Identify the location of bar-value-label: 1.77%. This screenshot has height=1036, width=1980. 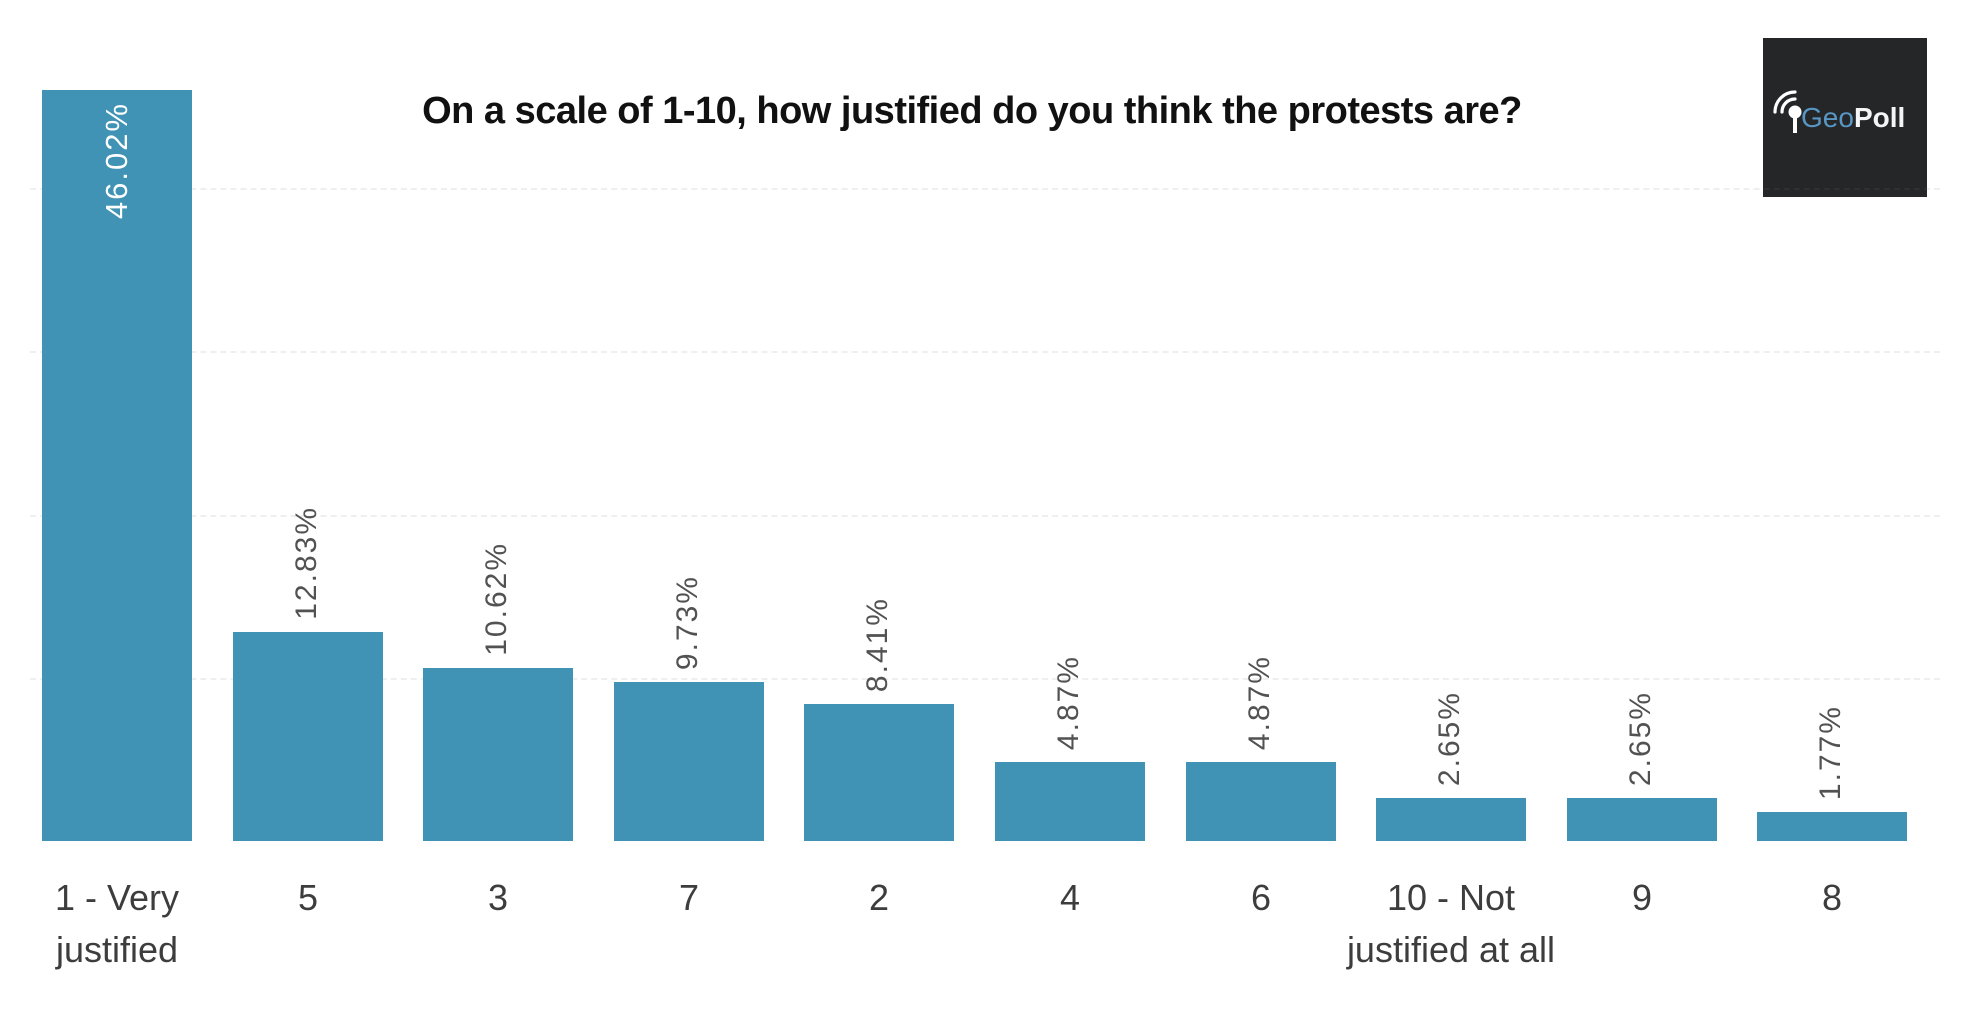
(1830, 752).